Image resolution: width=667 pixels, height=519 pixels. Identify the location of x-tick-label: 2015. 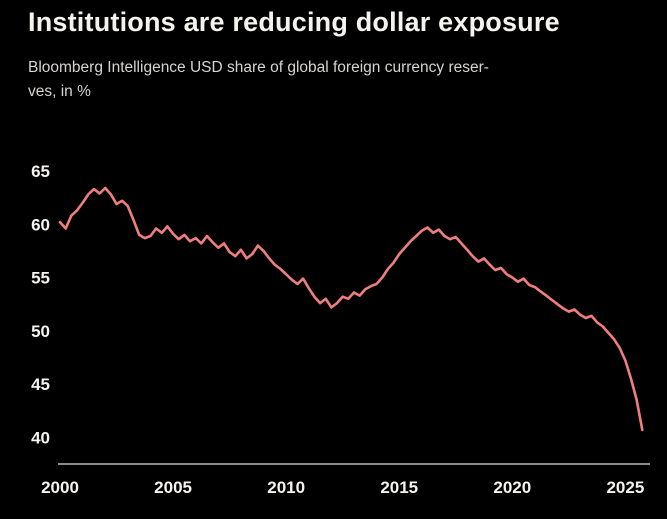
(399, 487).